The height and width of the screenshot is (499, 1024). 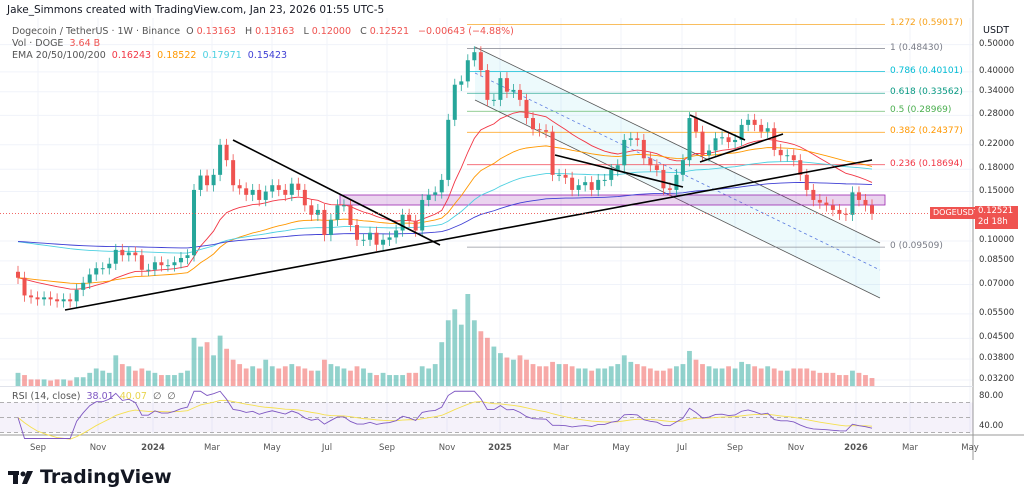 I want to click on current-price-label: 0.12521 2d 18h, so click(x=996, y=217).